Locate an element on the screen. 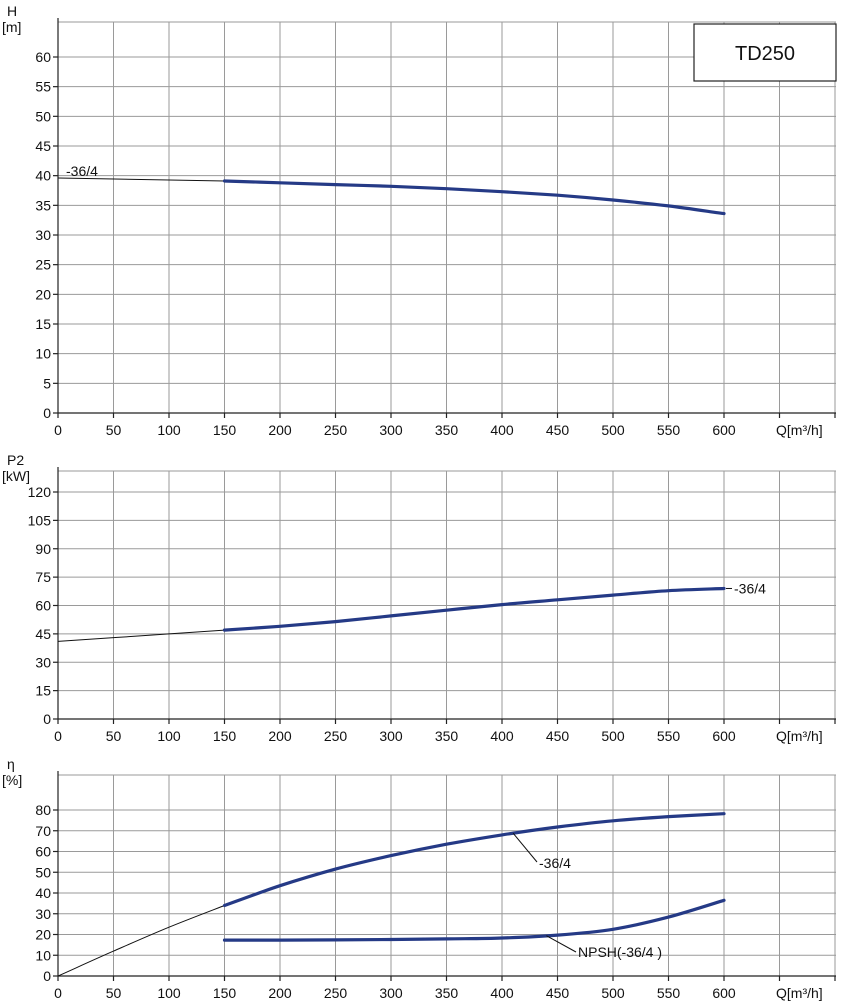  y-axis-unit: [kW] is located at coordinates (16, 476).